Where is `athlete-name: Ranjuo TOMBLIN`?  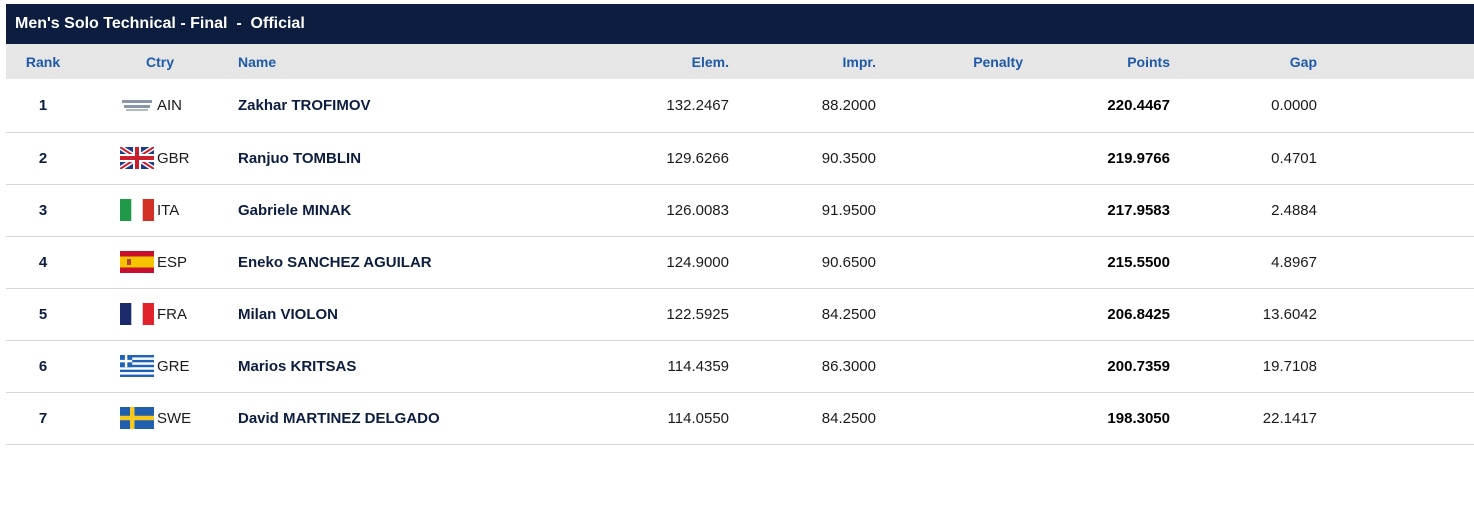
athlete-name: Ranjuo TOMBLIN is located at coordinates (300, 158).